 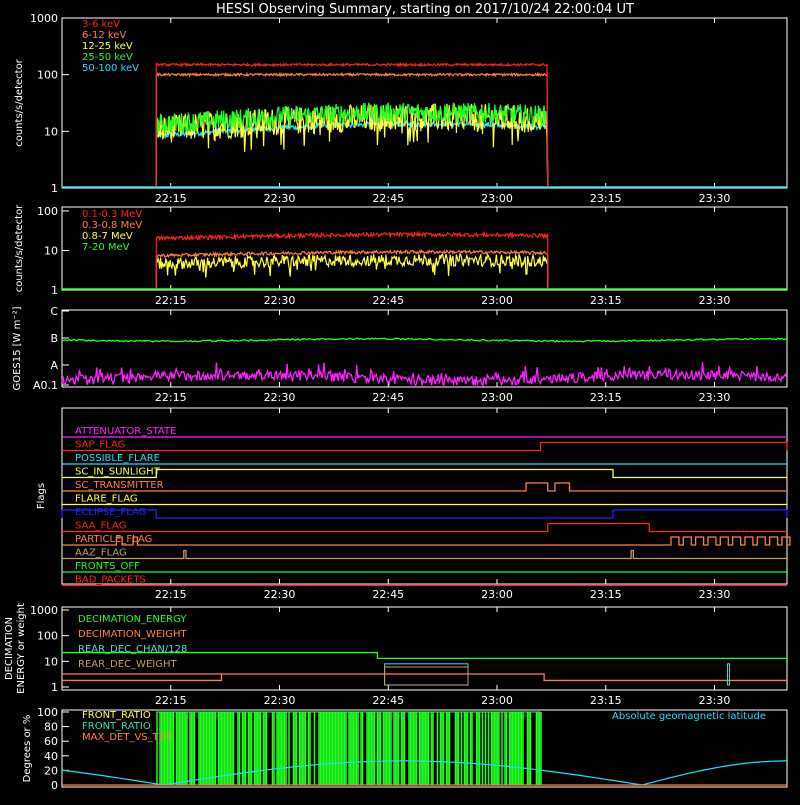 What do you see at coordinates (19, 102) in the screenshot?
I see `panel1-ylabel: counts/s/detector` at bounding box center [19, 102].